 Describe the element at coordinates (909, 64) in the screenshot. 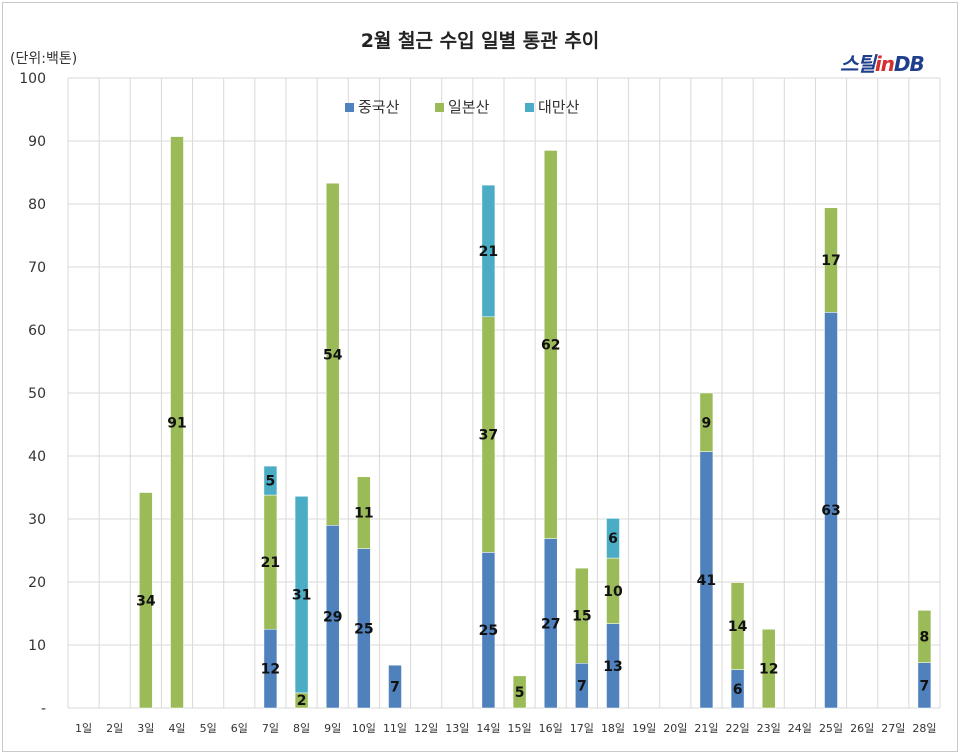

I see `logo-db-text: DB` at that location.